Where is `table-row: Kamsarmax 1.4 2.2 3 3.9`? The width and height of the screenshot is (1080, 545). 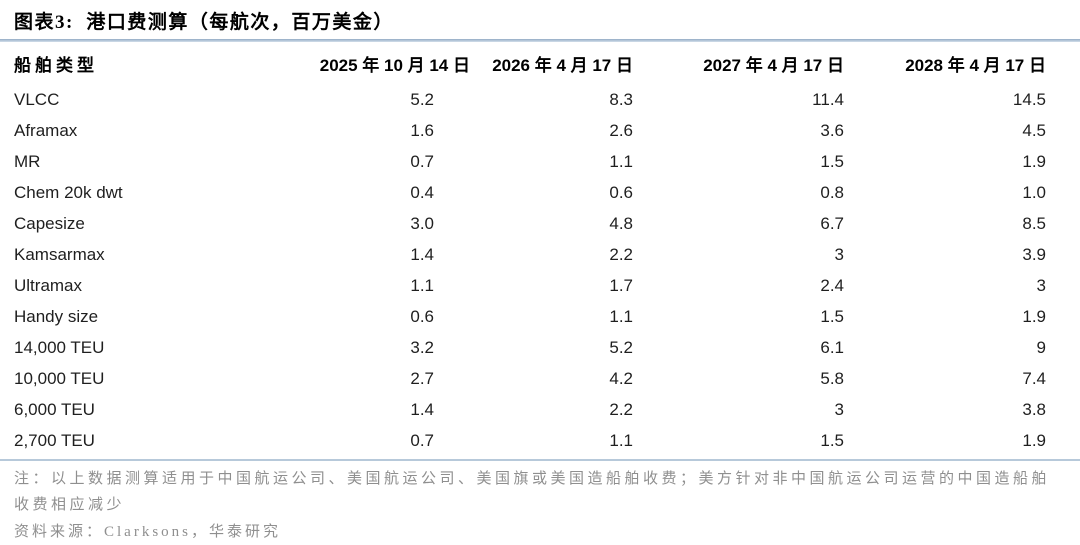
table-row: Kamsarmax 1.4 2.2 3 3.9 is located at coordinates (540, 254).